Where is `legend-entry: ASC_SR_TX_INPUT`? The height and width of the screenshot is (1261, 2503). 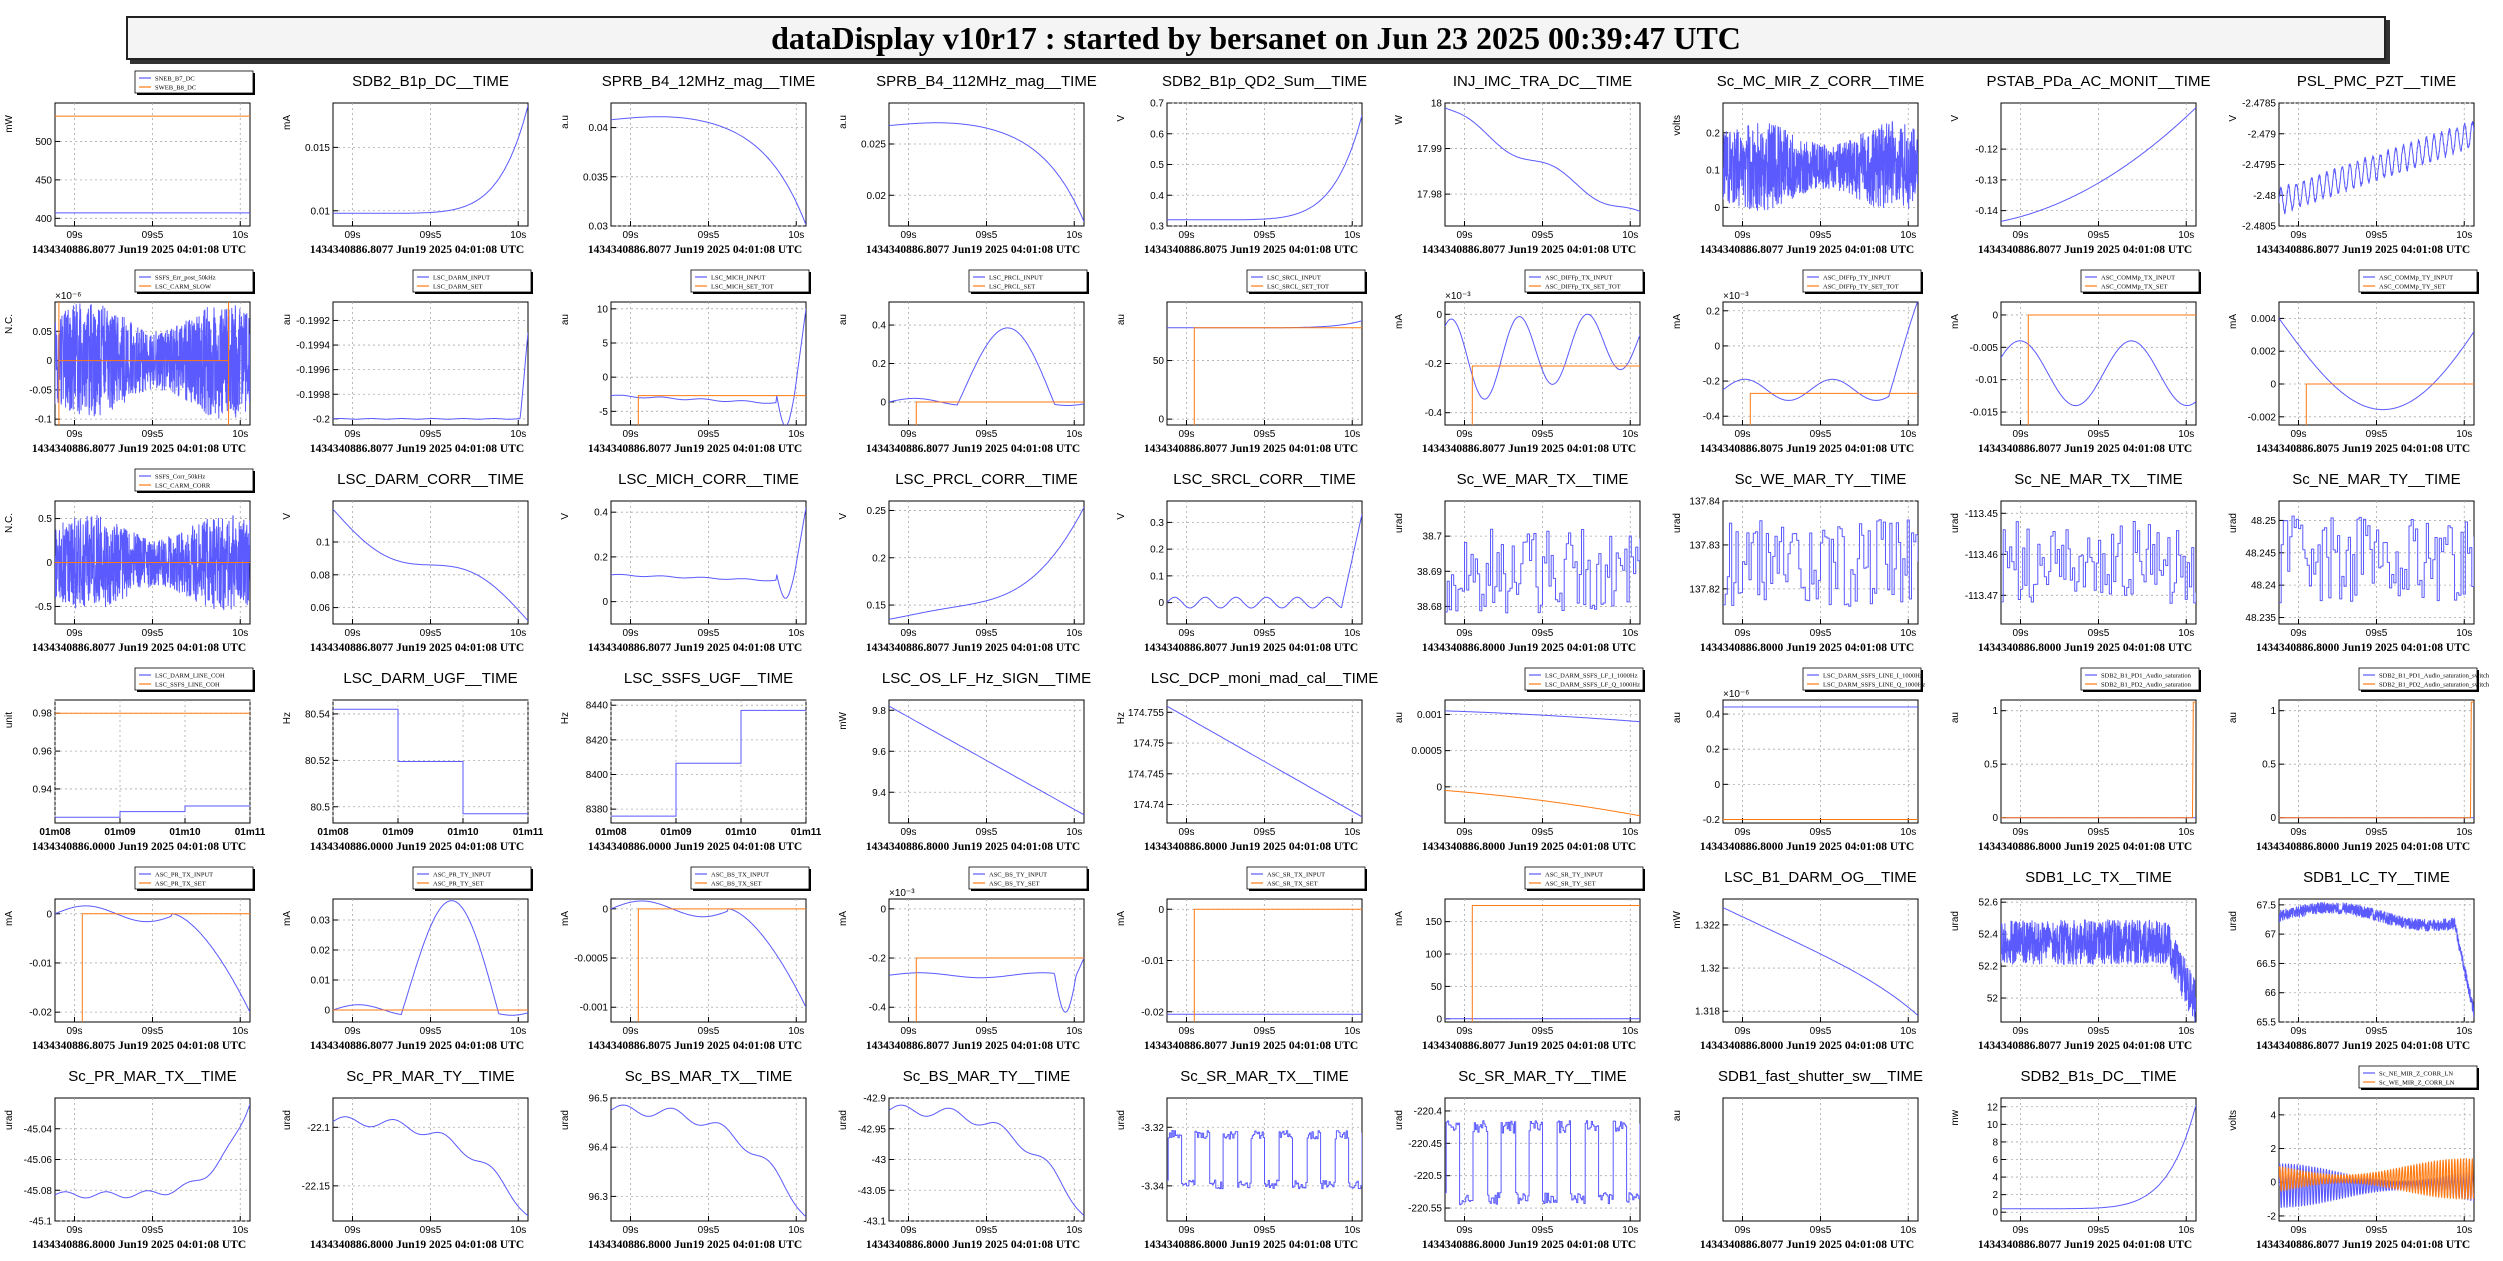
legend-entry: ASC_SR_TX_INPUT is located at coordinates (1296, 875).